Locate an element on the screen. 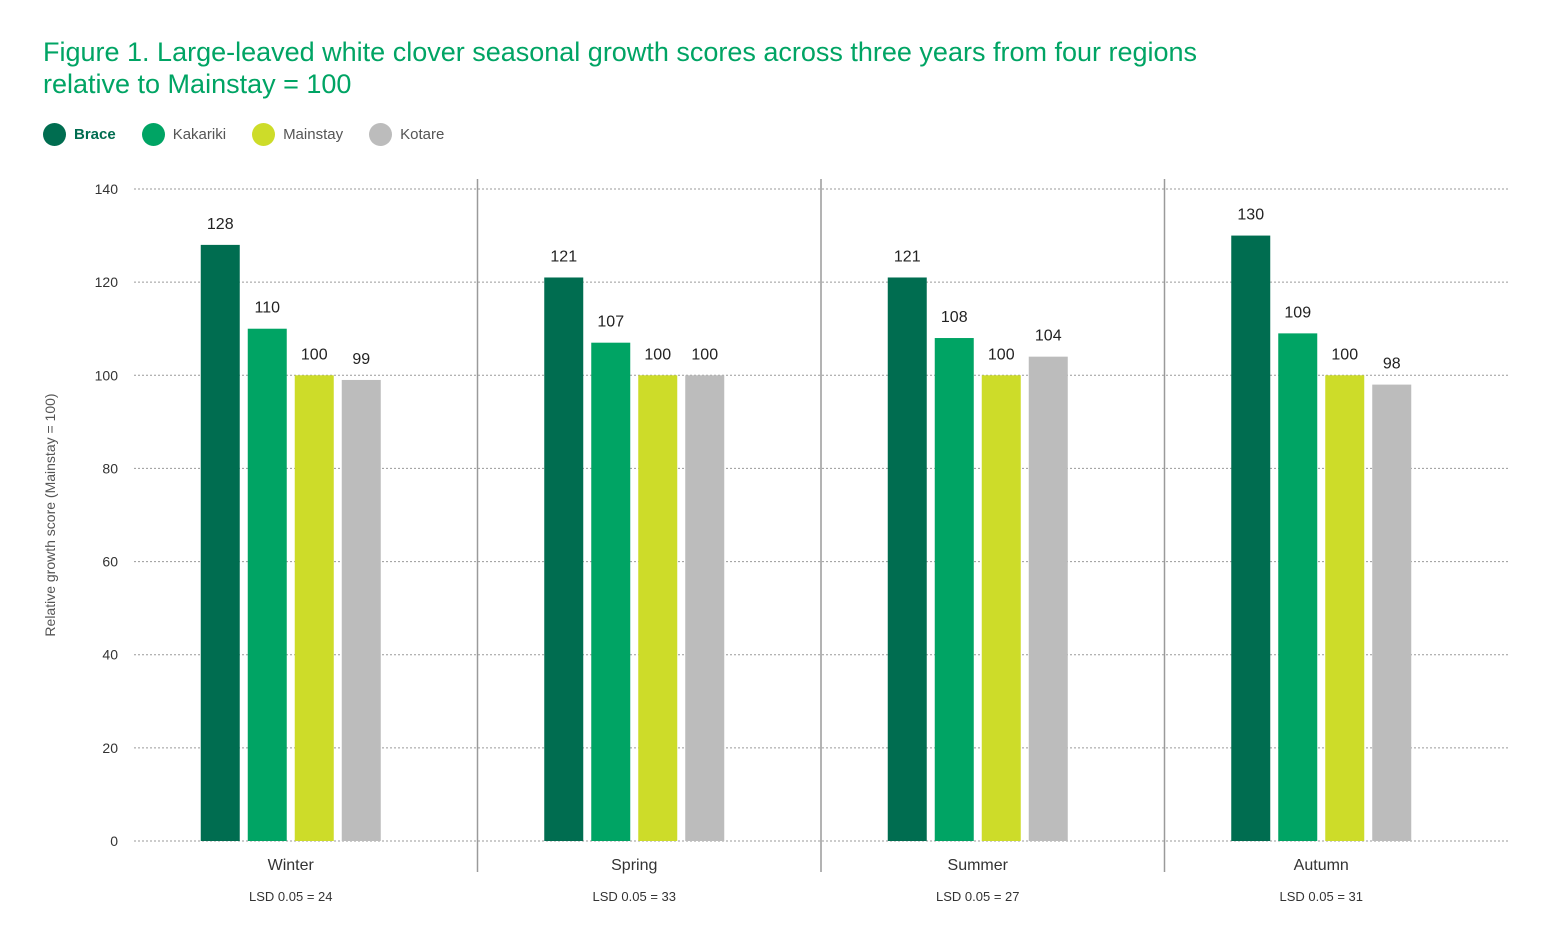  legend-item-mainstay: Mainstay is located at coordinates (298, 134).